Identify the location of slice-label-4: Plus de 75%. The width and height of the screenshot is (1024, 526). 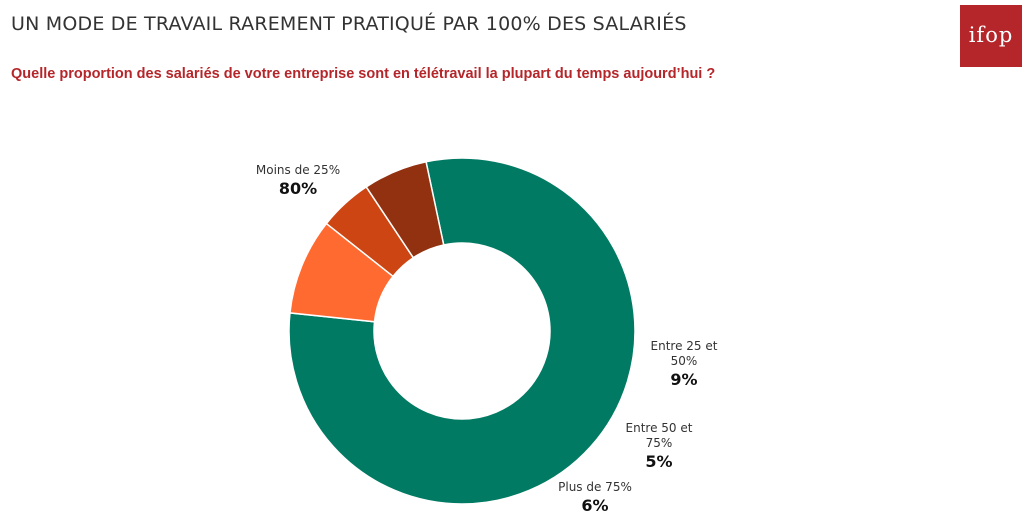
(595, 487).